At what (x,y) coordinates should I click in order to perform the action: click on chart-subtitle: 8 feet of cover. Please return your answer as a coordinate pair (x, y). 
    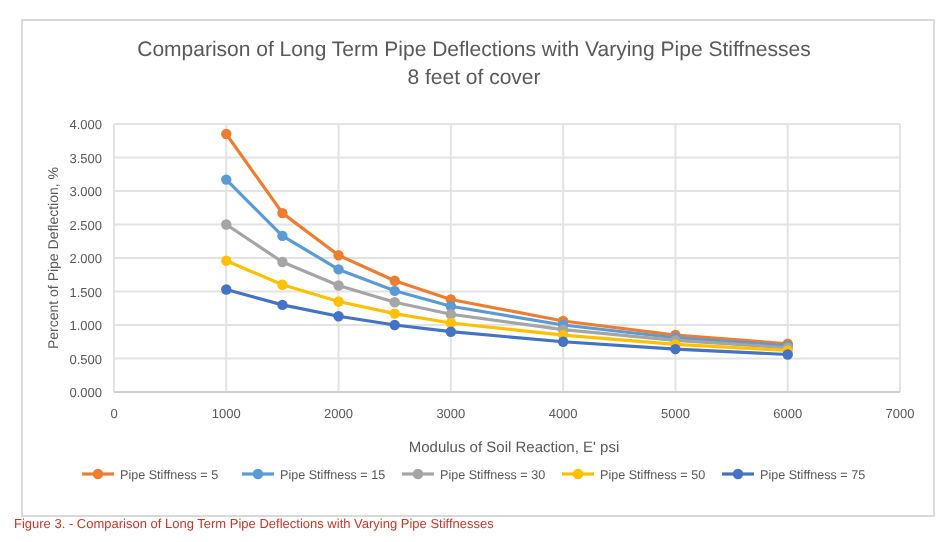
    Looking at the image, I should click on (474, 78).